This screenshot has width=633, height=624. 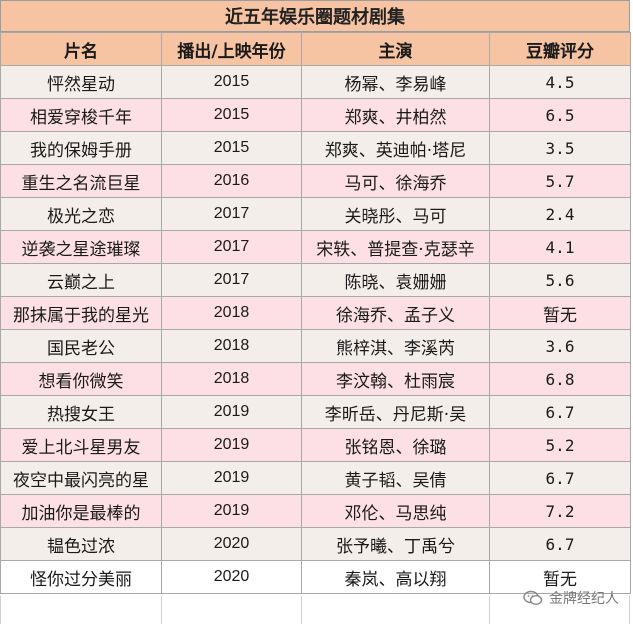 I want to click on cell-cast: 陈晓、袁姗姗, so click(x=395, y=280).